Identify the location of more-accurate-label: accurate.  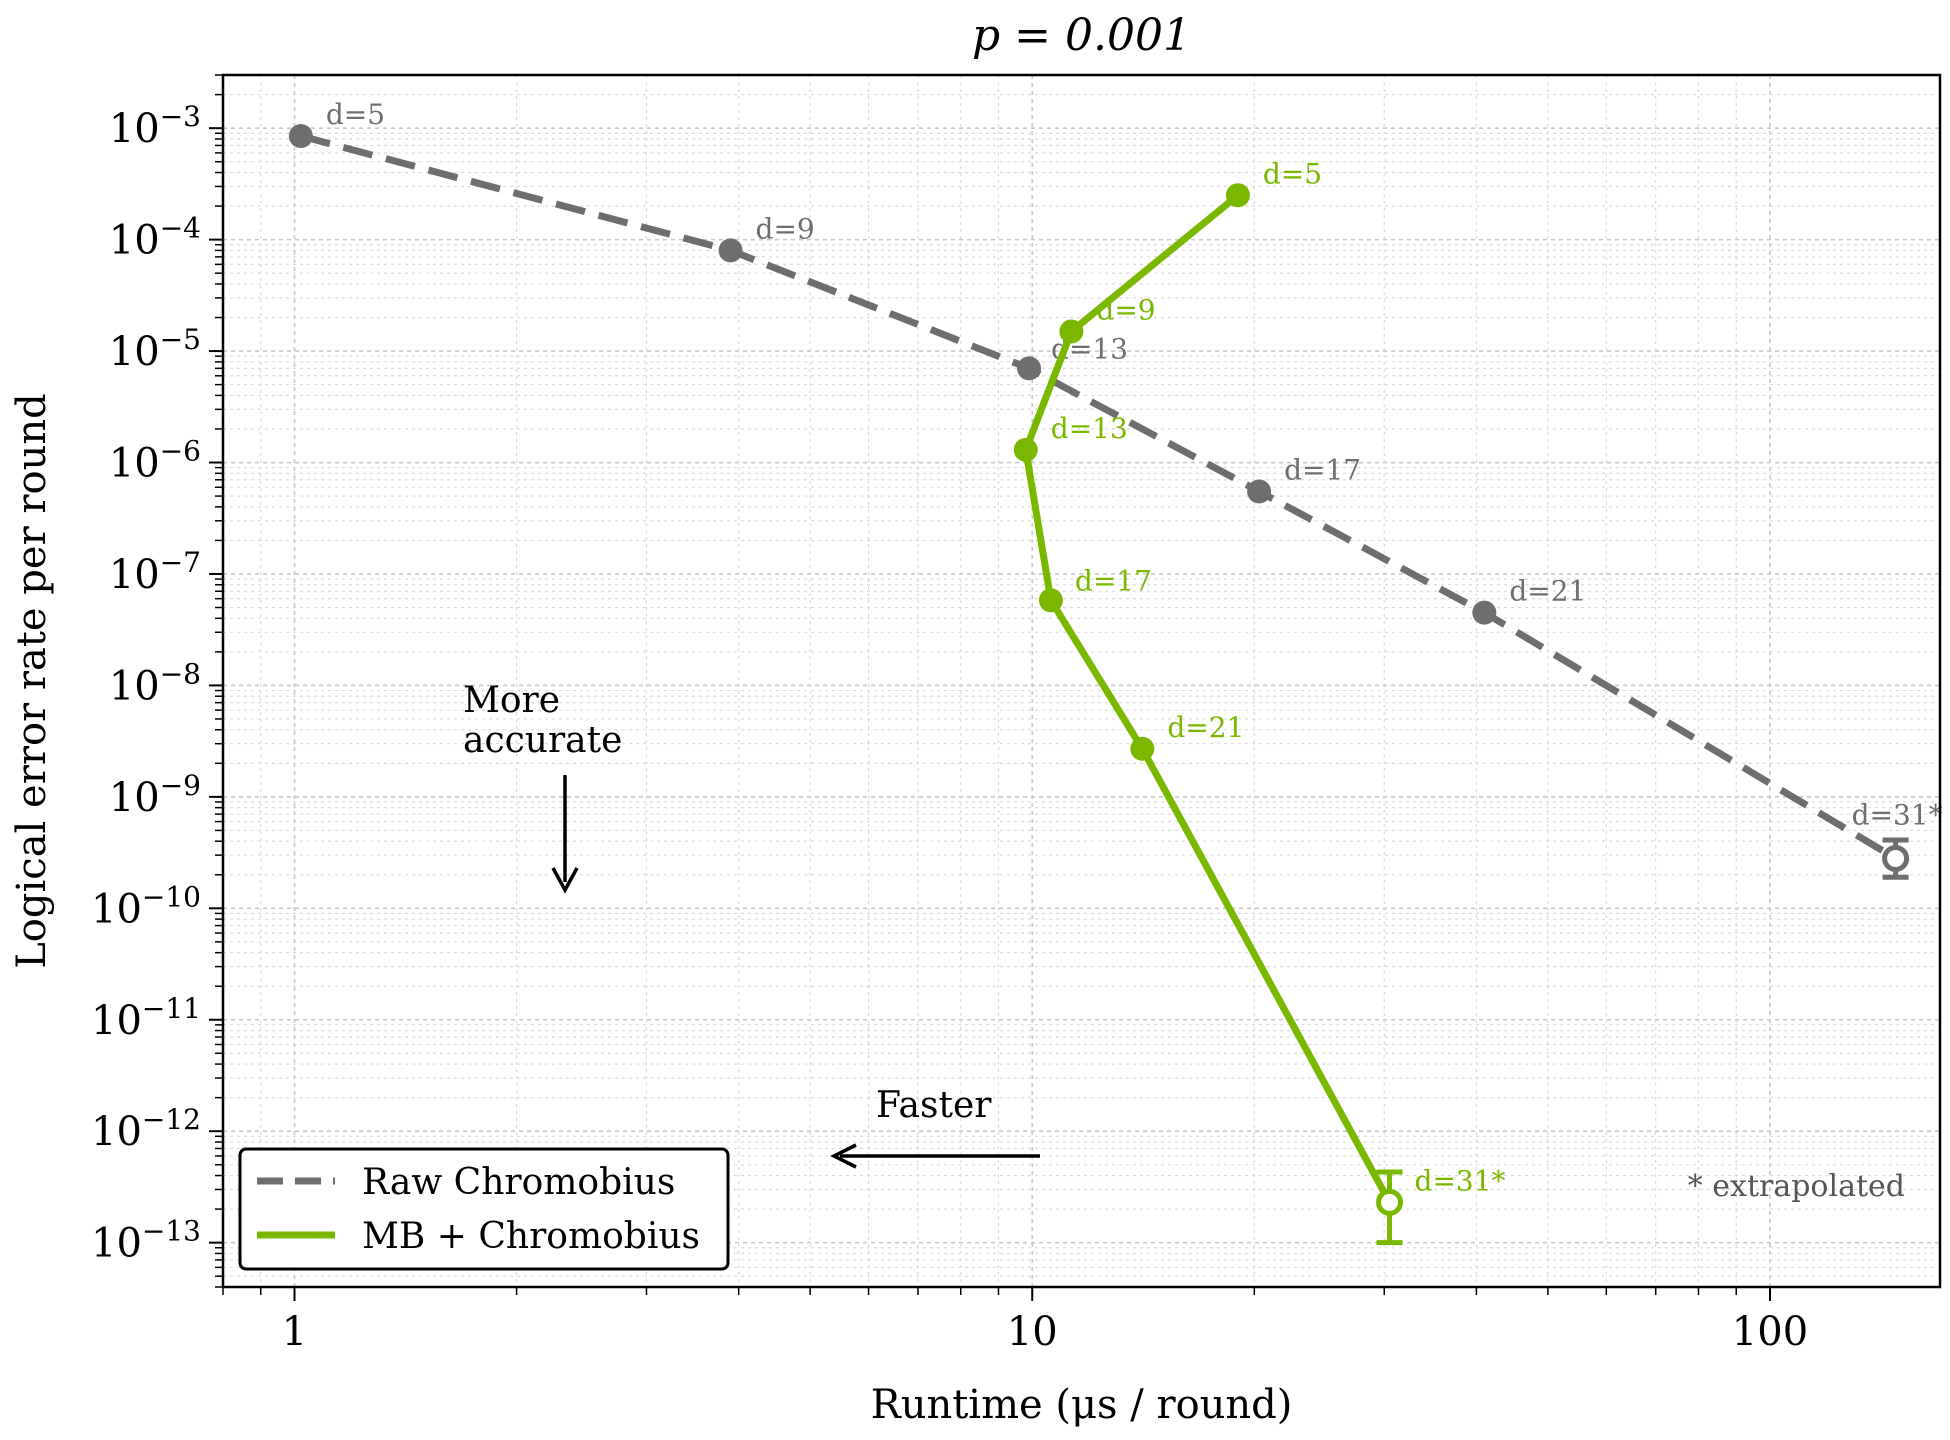
(542, 740).